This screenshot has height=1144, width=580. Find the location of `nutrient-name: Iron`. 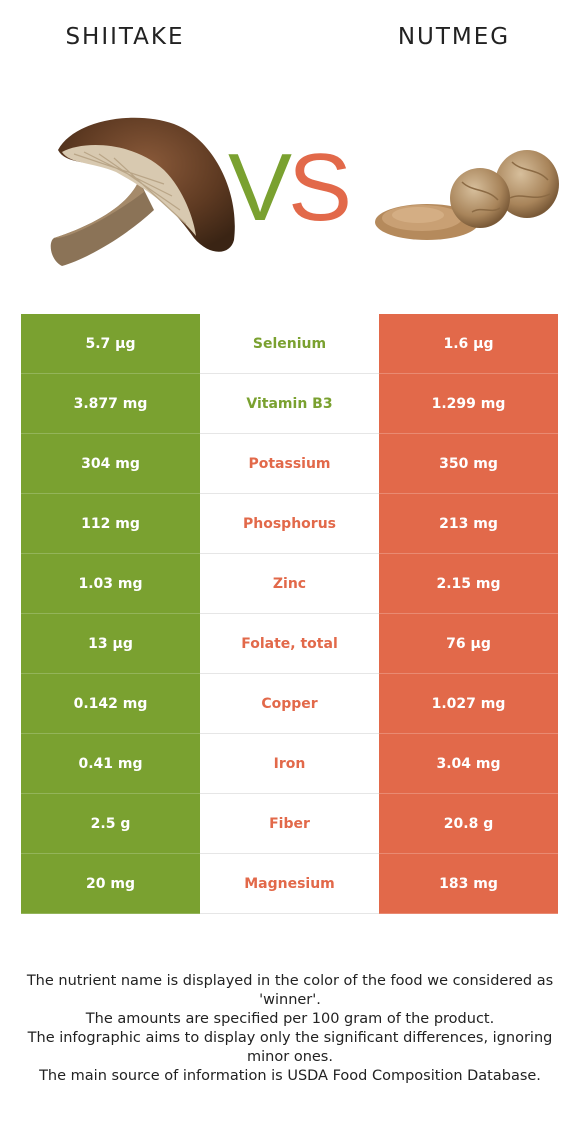

nutrient-name: Iron is located at coordinates (289, 763).